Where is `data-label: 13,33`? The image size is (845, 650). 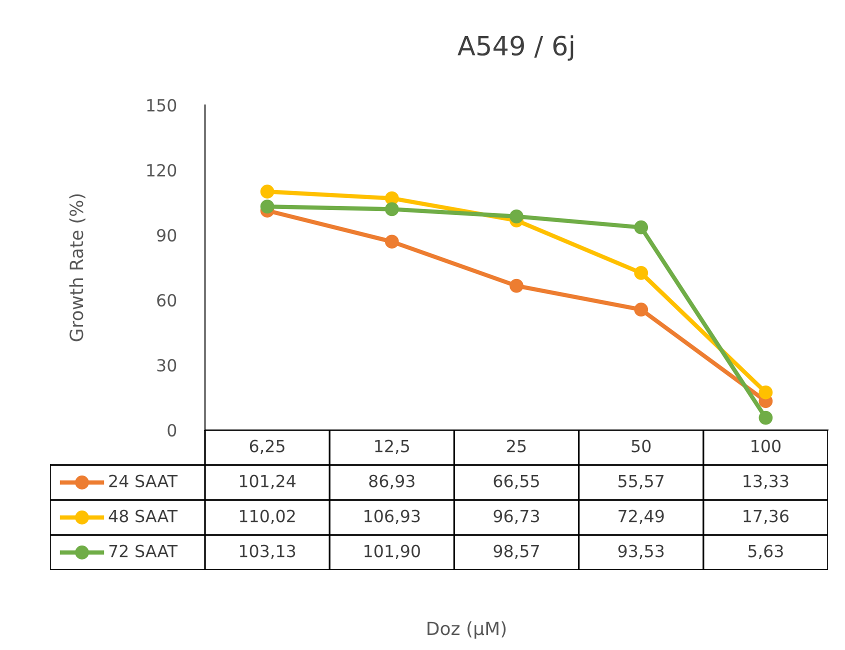 data-label: 13,33 is located at coordinates (766, 482).